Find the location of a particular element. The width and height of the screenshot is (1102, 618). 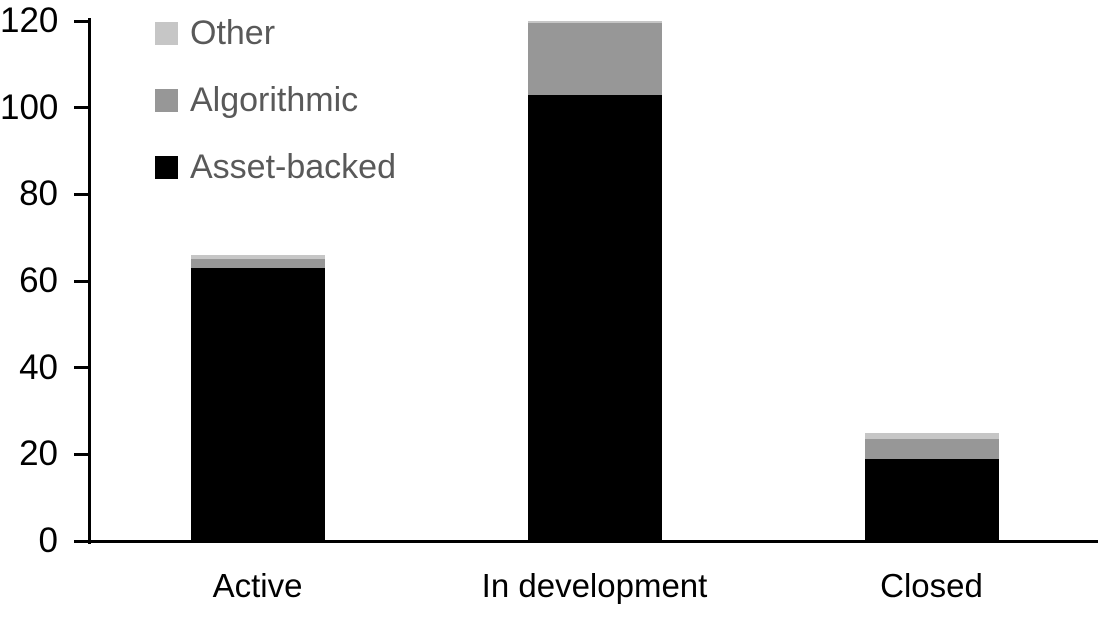

bar-segment-closed-other is located at coordinates (931, 436).